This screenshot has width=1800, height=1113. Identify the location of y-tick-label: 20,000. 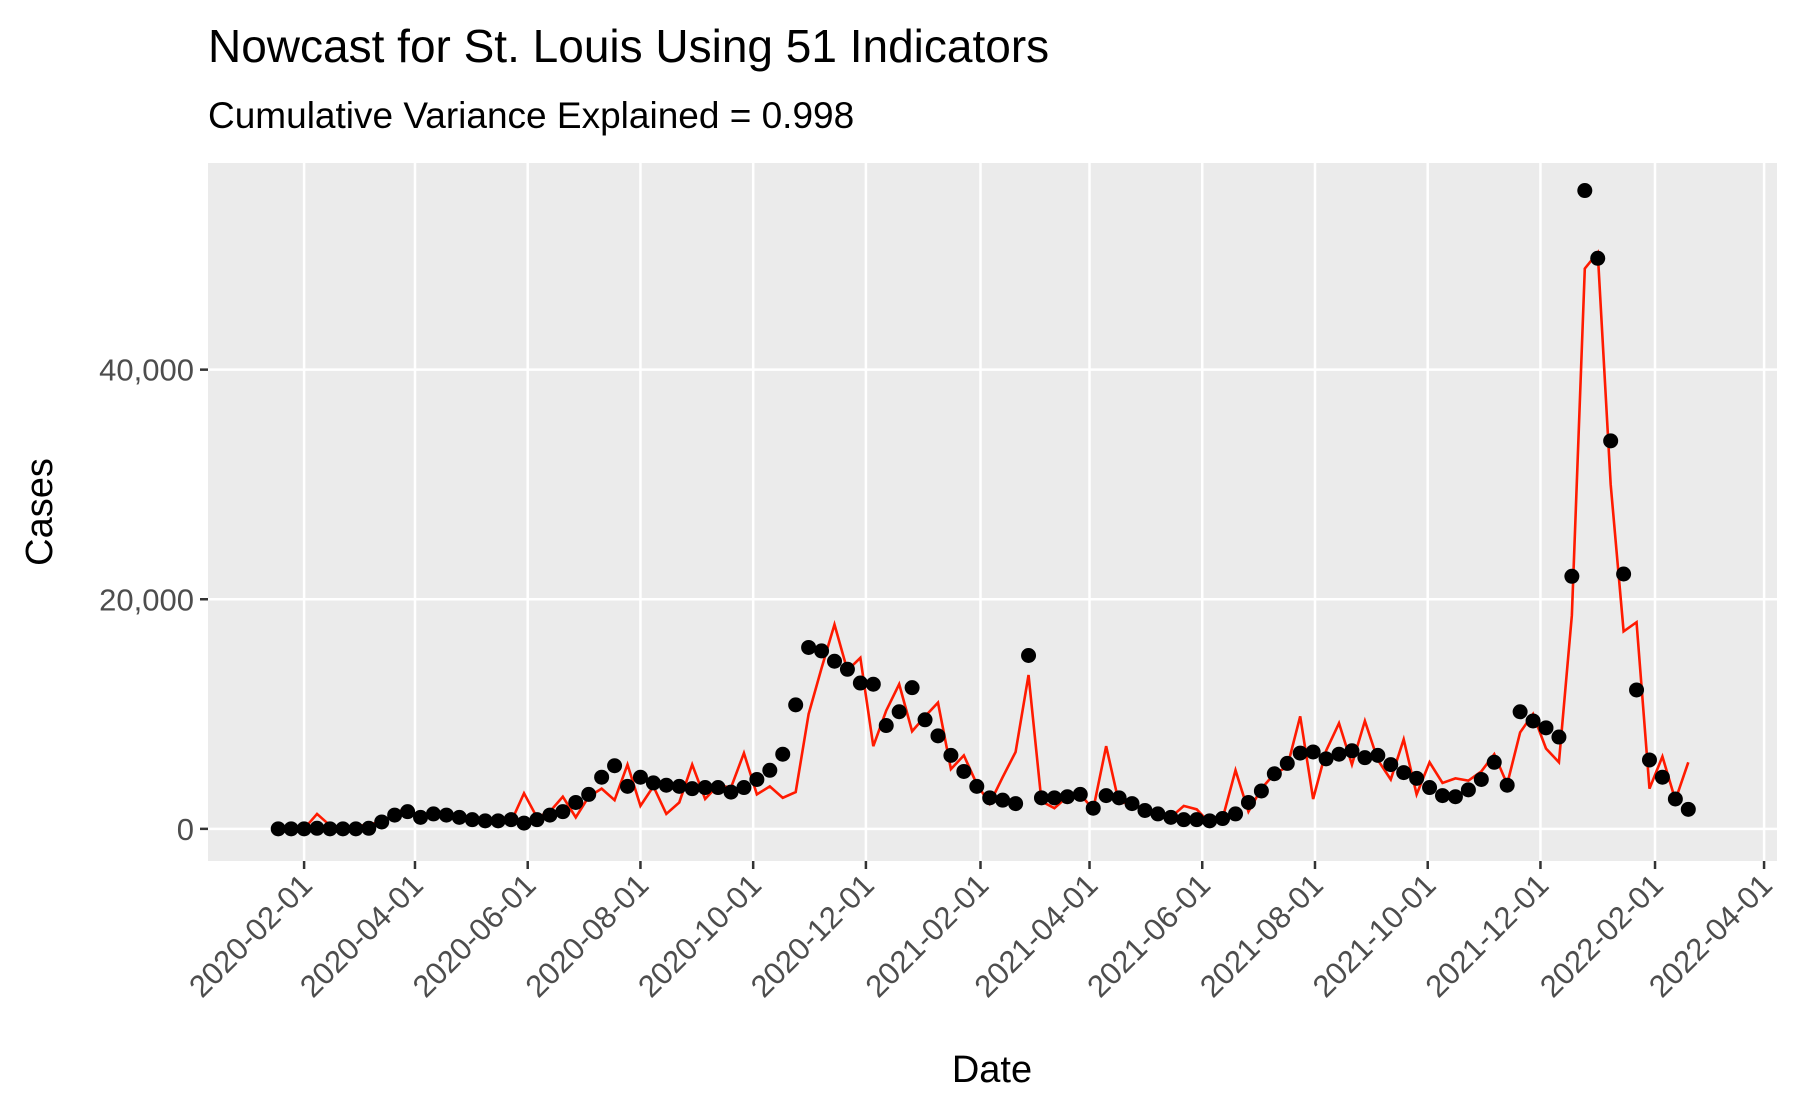
(146, 599).